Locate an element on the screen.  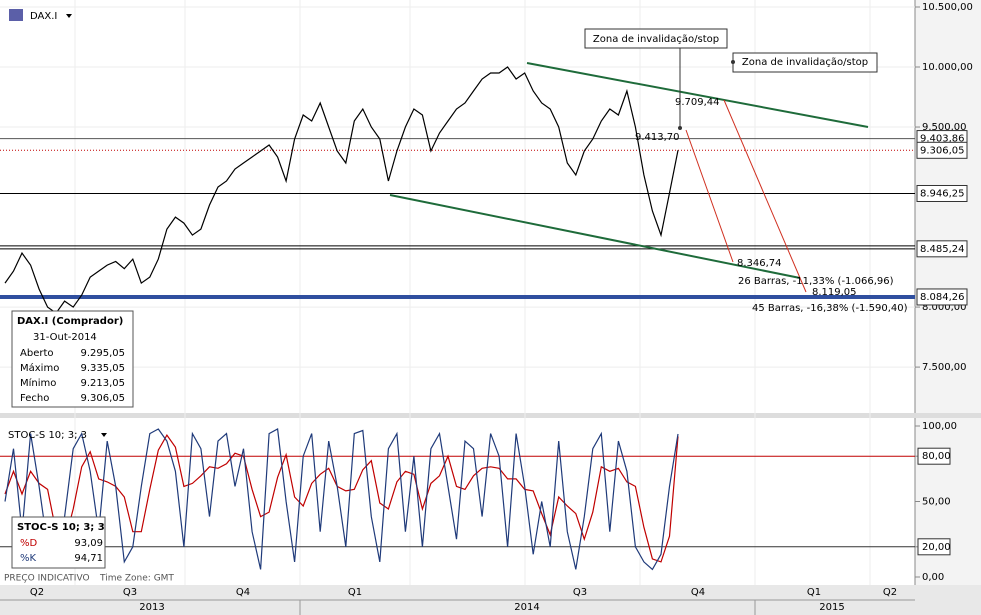
info-value: 93,09 is located at coordinates (88, 543).